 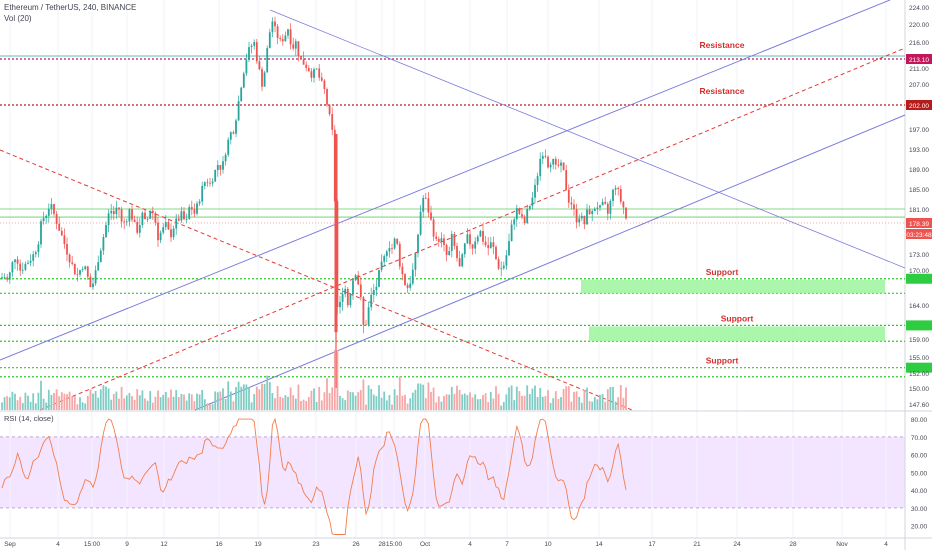 What do you see at coordinates (919, 43) in the screenshot?
I see `price-axis-tick: 216.00` at bounding box center [919, 43].